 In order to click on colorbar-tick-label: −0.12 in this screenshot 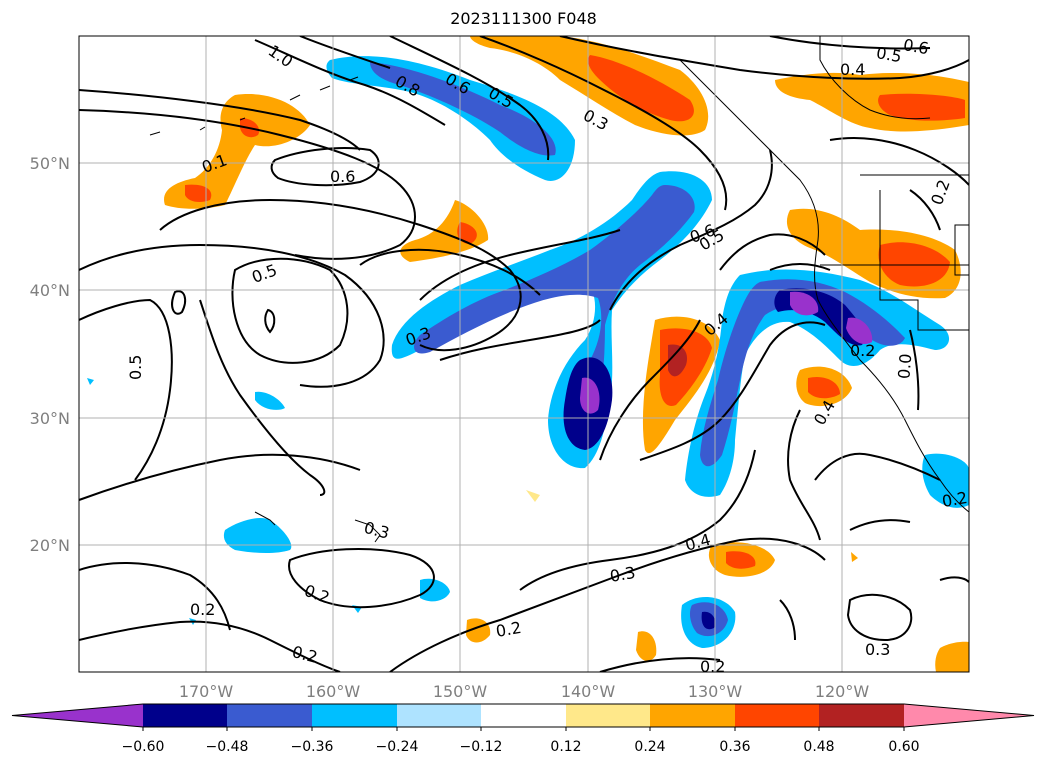, I will do `click(481, 747)`.